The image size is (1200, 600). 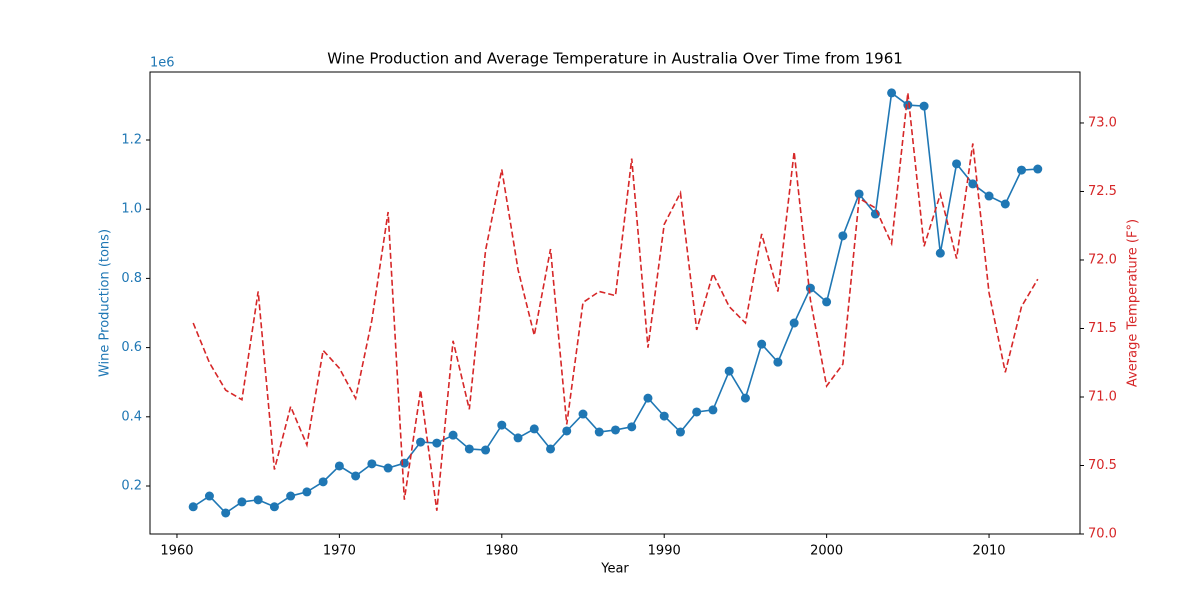 What do you see at coordinates (1102, 396) in the screenshot?
I see `y2-tick-label: 71.0` at bounding box center [1102, 396].